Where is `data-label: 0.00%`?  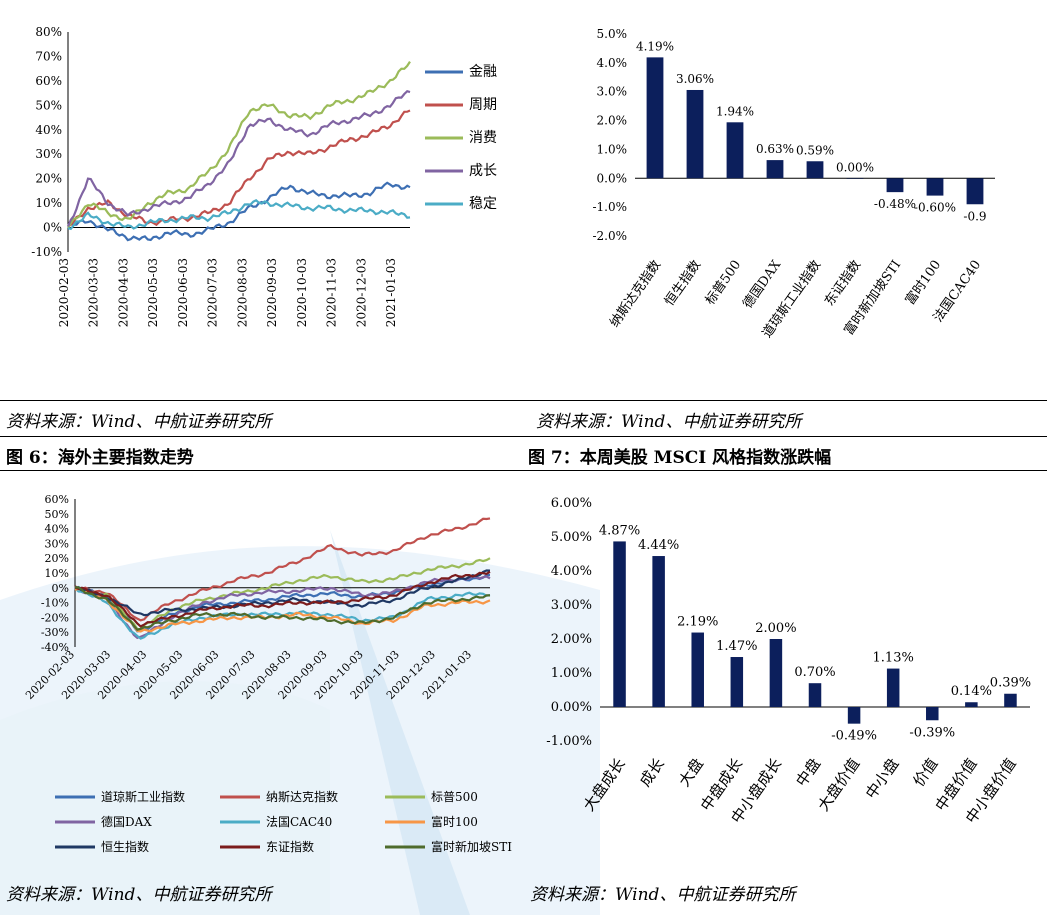
data-label: 0.00% is located at coordinates (855, 167).